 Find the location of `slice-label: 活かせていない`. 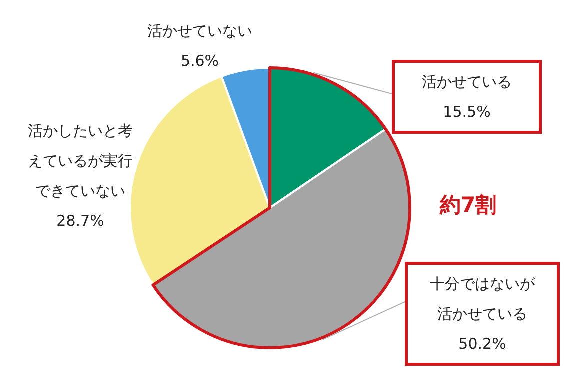

slice-label: 活かせていない is located at coordinates (200, 31).